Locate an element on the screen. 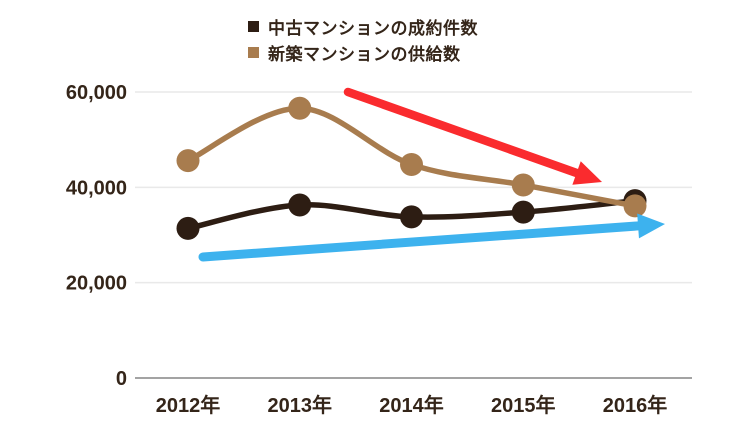 This screenshot has height=436, width=738. uptrend-arrow-shaft is located at coordinates (422, 241).